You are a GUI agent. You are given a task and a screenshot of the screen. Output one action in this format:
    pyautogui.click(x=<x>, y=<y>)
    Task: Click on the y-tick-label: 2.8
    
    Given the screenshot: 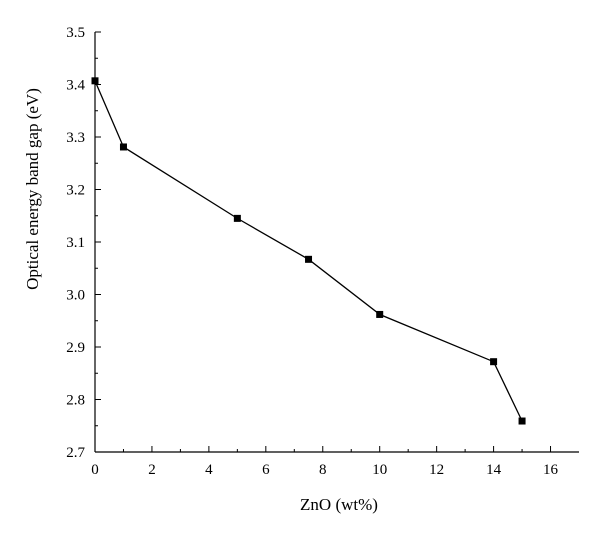 What is the action you would take?
    pyautogui.click(x=75, y=401)
    